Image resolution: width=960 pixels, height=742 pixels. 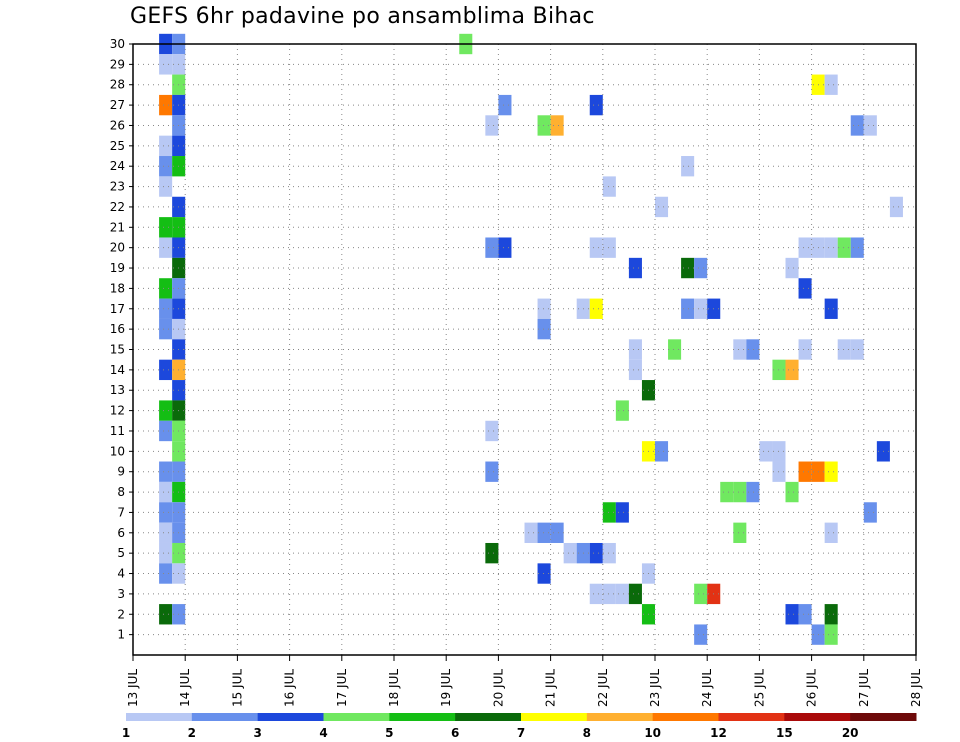 I want to click on y-tick-label: 17, so click(x=117, y=309).